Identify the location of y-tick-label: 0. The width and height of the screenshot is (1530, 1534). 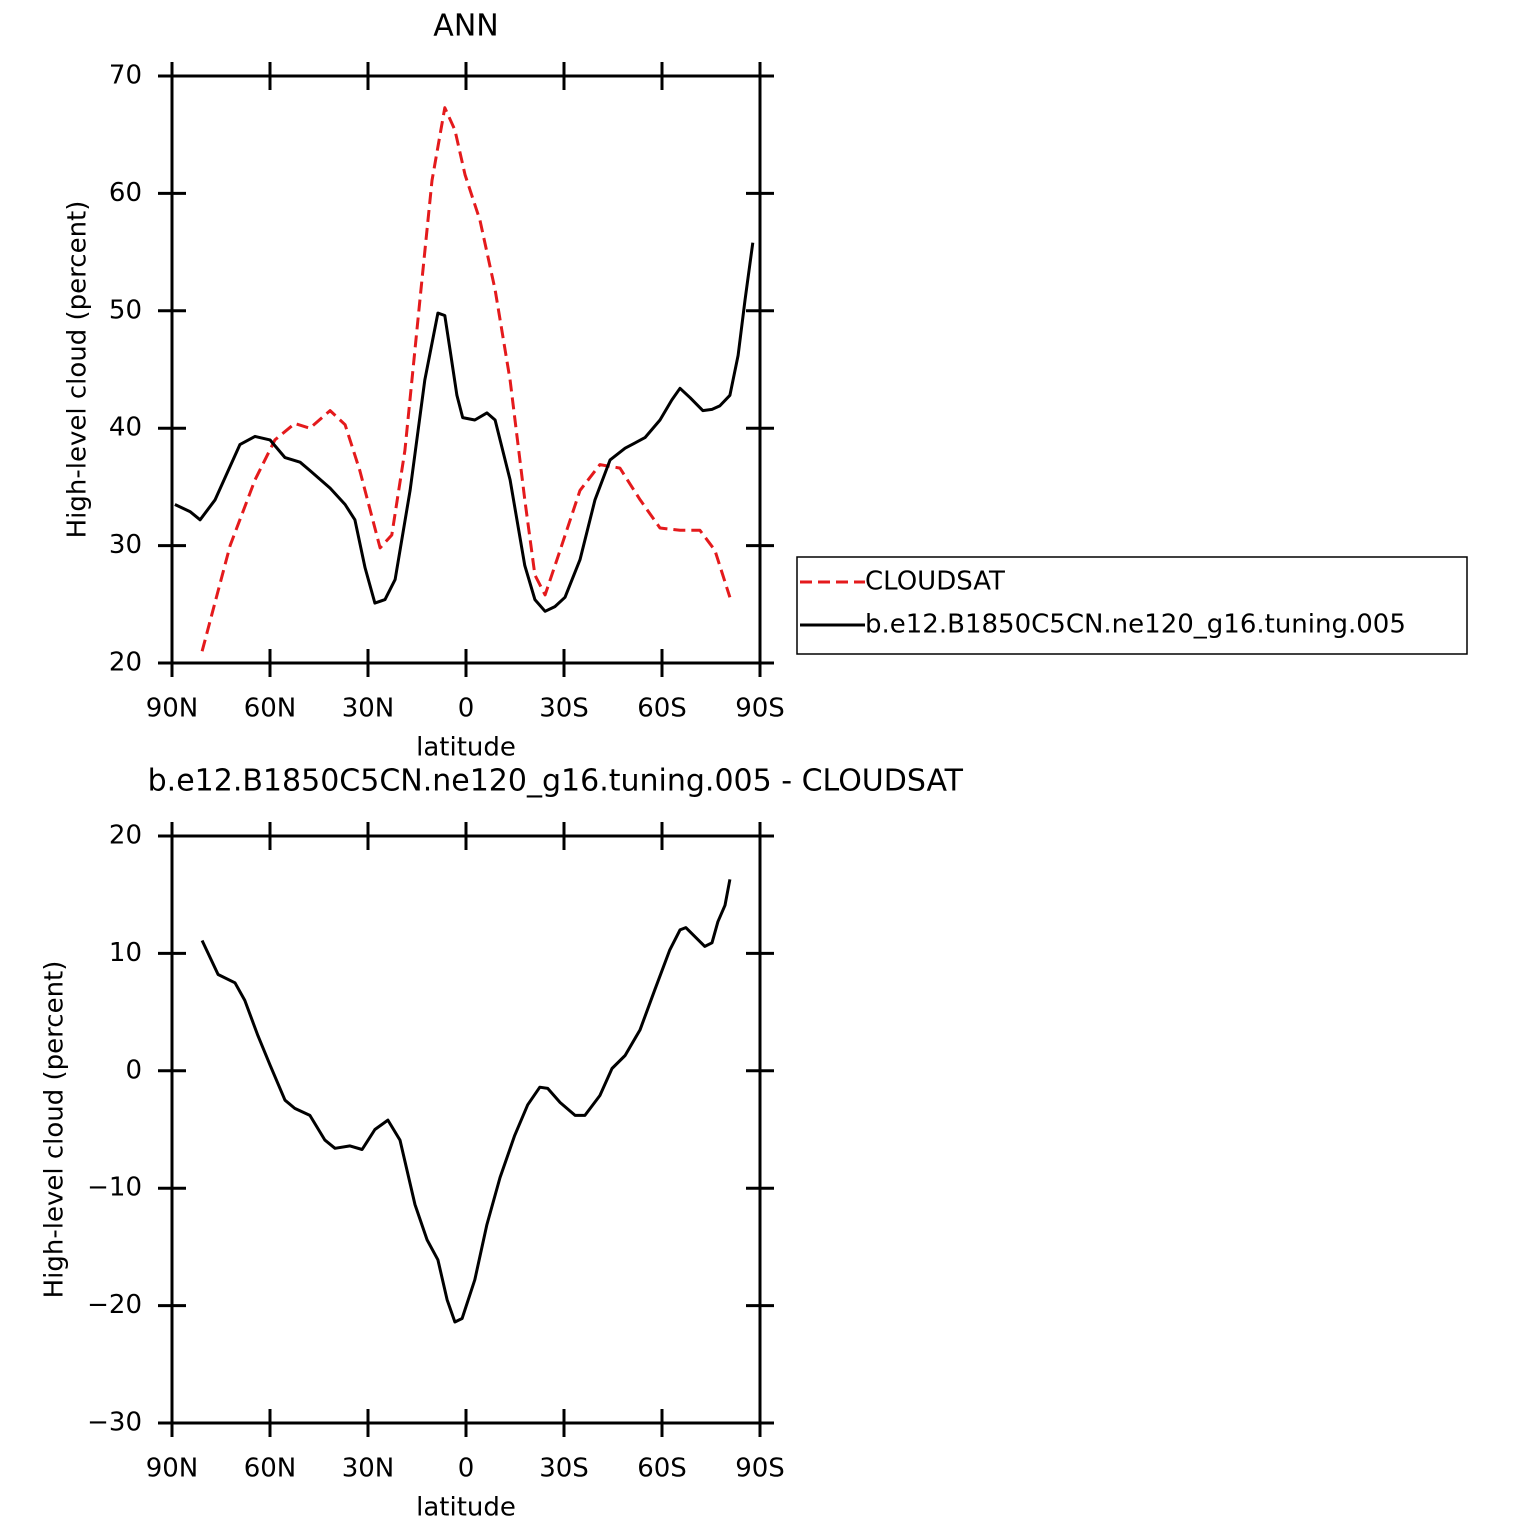
(133, 1070).